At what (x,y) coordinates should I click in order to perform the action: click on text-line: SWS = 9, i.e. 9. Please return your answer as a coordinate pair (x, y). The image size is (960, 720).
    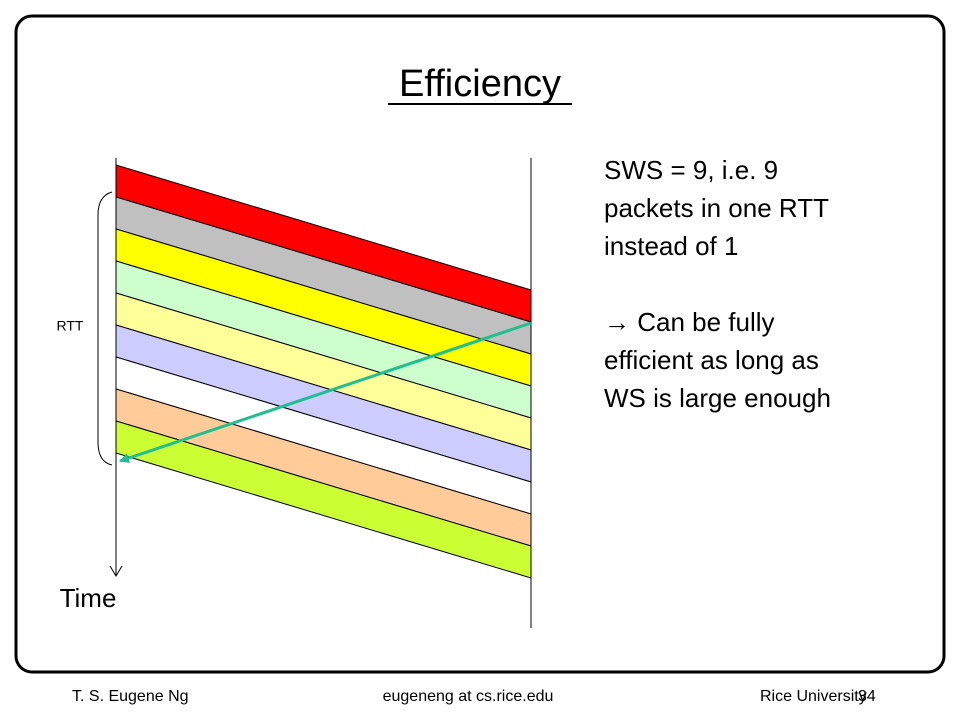
    Looking at the image, I should click on (691, 170).